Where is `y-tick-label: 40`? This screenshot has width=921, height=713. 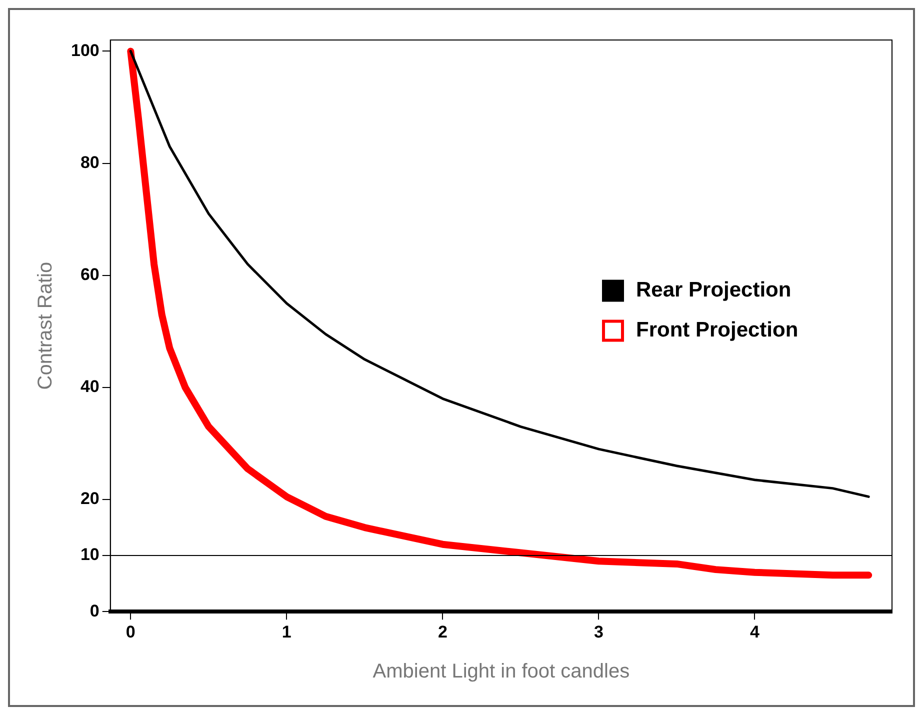 y-tick-label: 40 is located at coordinates (90, 386).